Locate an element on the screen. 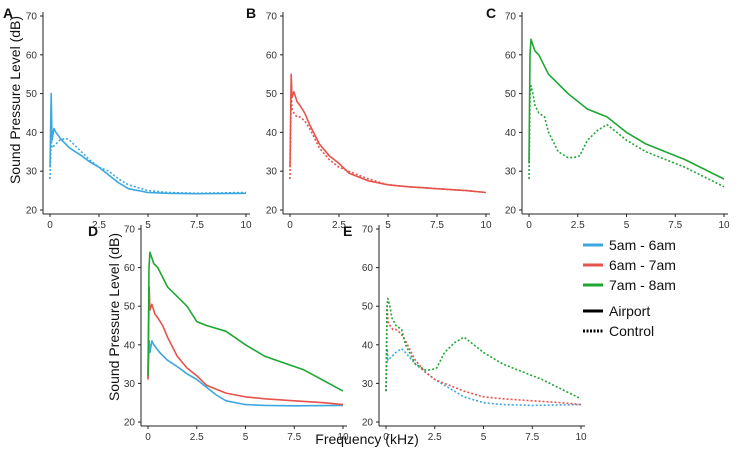 This screenshot has height=453, width=743. legend-label: 6am - 7am is located at coordinates (642, 265).